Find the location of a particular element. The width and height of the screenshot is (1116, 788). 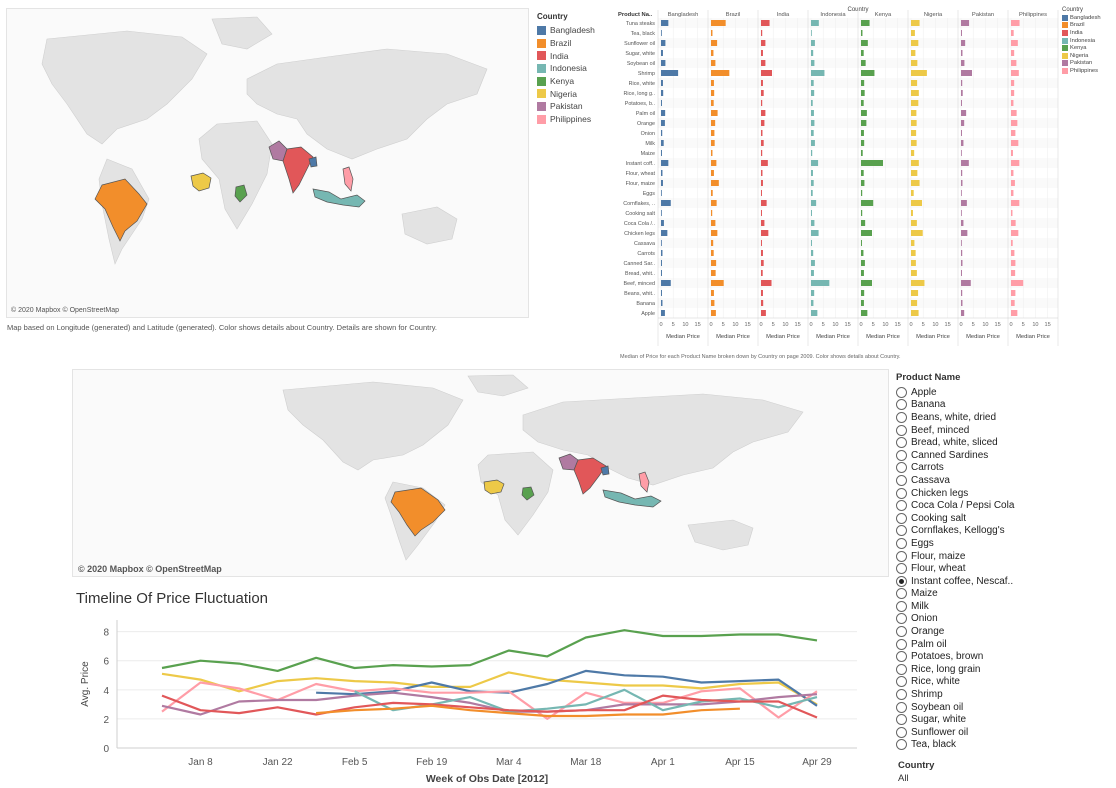

bar-nigeria-rice-long-g is located at coordinates (915, 93).